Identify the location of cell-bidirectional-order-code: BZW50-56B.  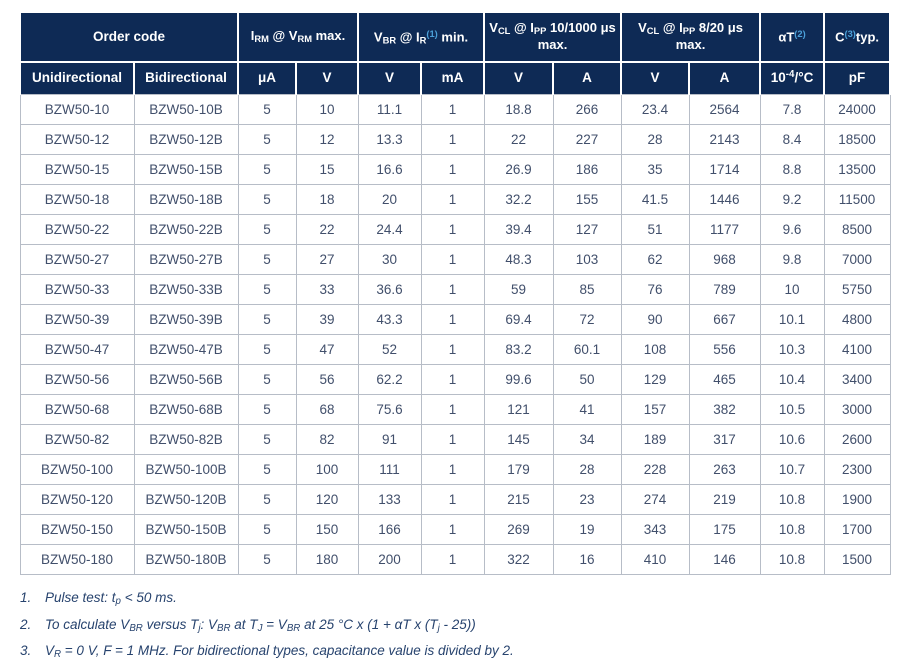
(186, 379).